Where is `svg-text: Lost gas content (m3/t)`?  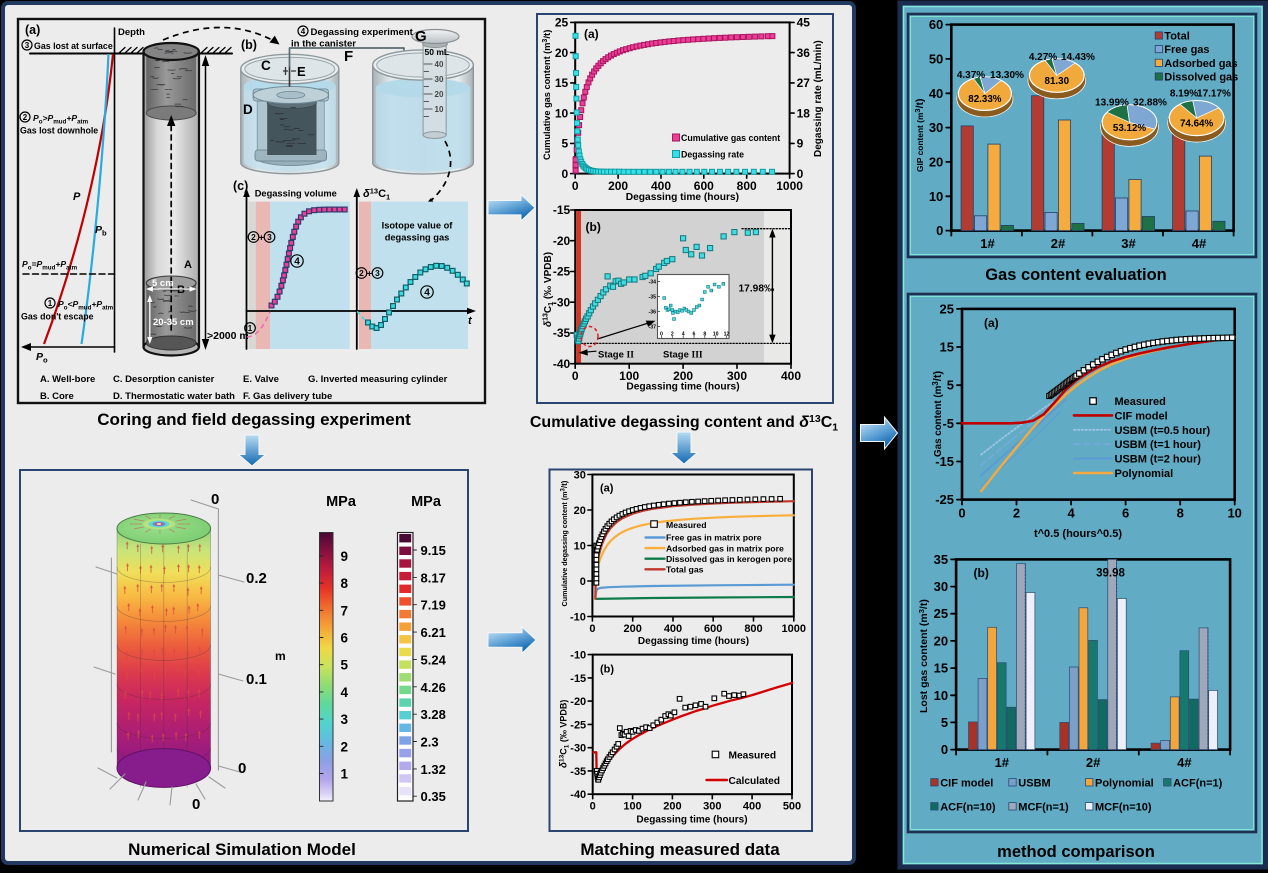
svg-text: Lost gas content (m3/t) is located at coordinates (923, 656).